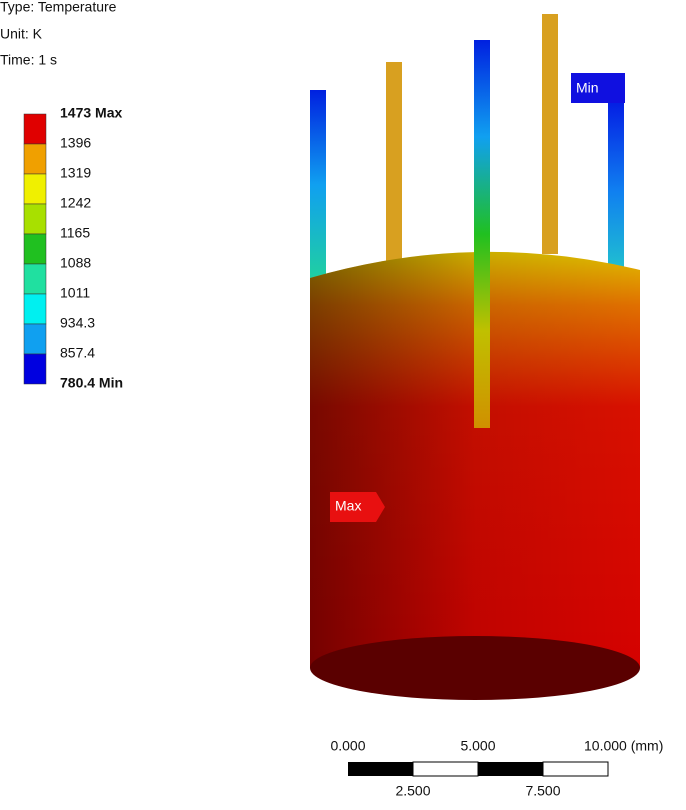 This screenshot has width=686, height=810. What do you see at coordinates (75, 203) in the screenshot?
I see `legend-label: 1242` at bounding box center [75, 203].